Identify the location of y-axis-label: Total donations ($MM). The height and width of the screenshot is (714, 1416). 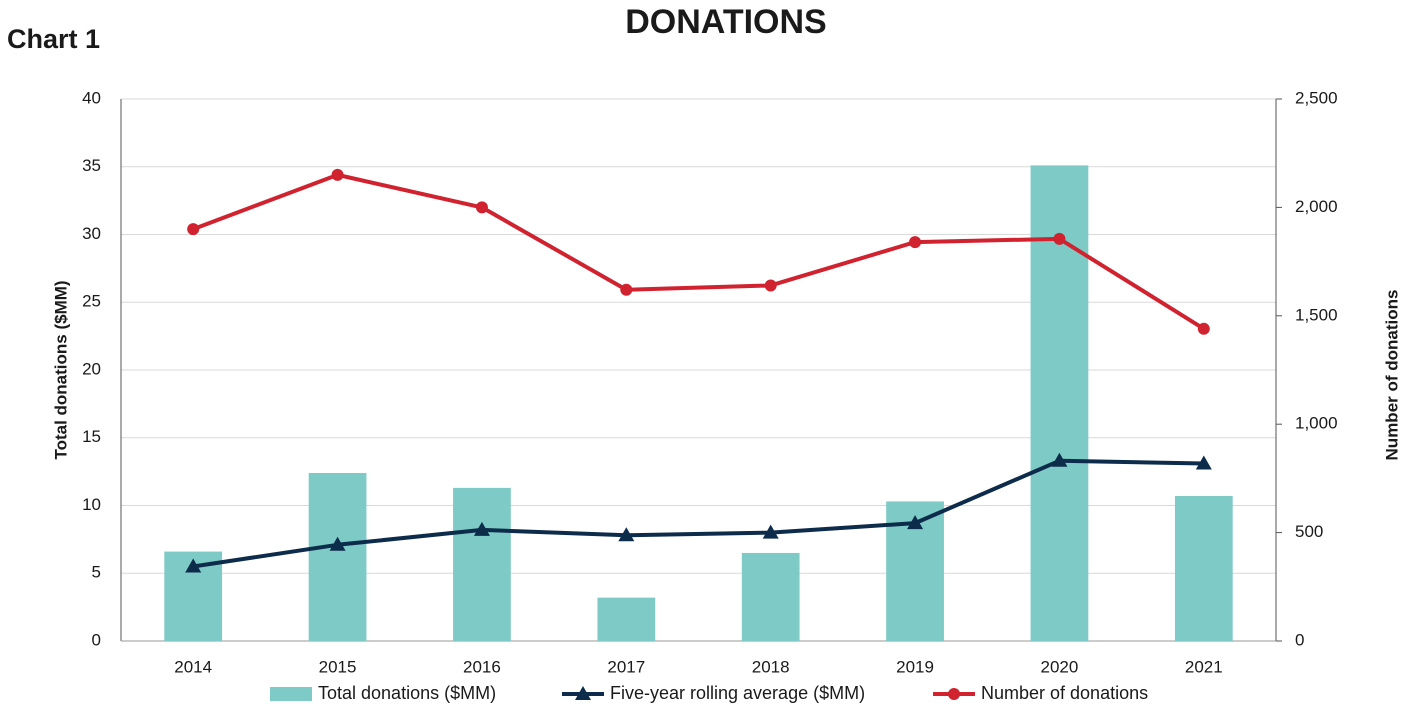
(60, 369).